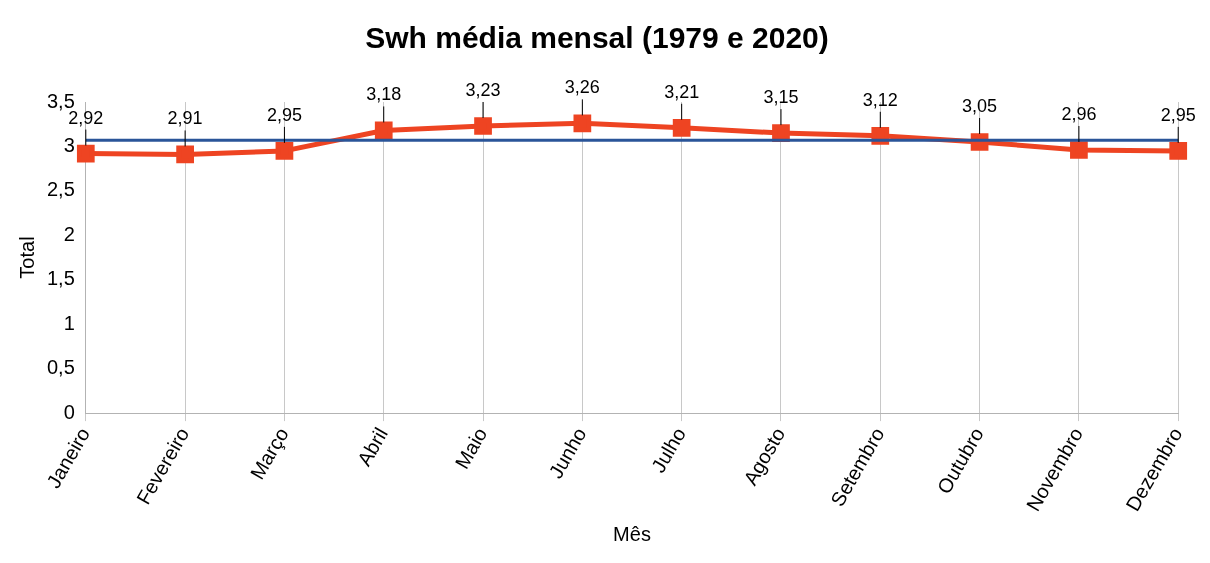  Describe the element at coordinates (69, 411) in the screenshot. I see `y-tick-label: 0` at that location.